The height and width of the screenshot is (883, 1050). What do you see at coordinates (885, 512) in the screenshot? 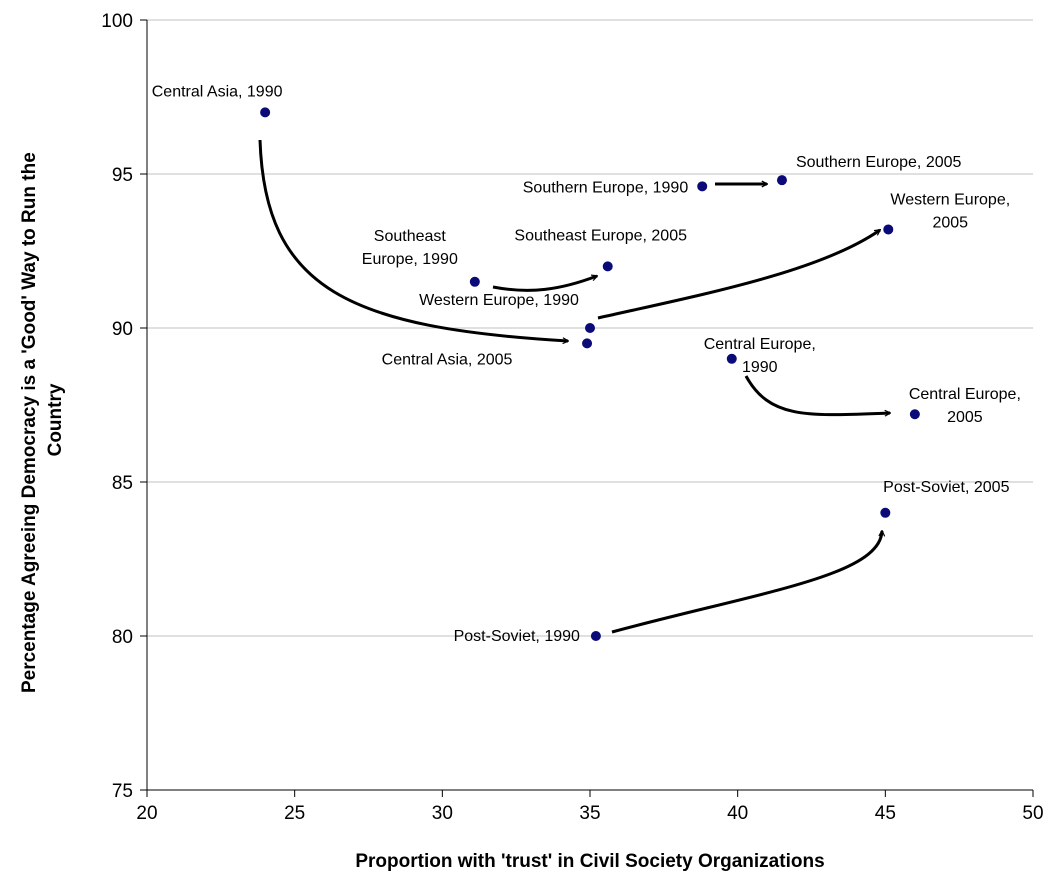
I see `data-point-ps05` at bounding box center [885, 512].